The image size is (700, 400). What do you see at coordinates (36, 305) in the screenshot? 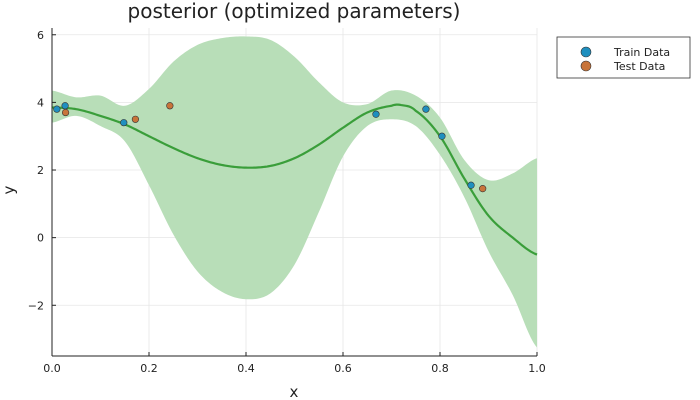
I see `y-tick-label-0: −2` at bounding box center [36, 305].